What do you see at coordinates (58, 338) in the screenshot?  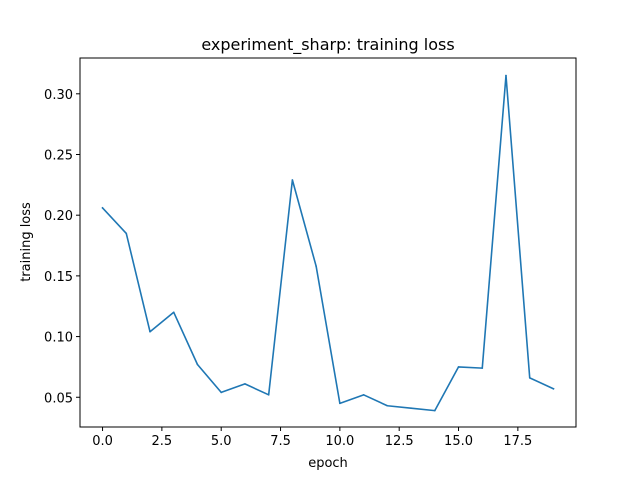 I see `y-tick-label: 0.10` at bounding box center [58, 338].